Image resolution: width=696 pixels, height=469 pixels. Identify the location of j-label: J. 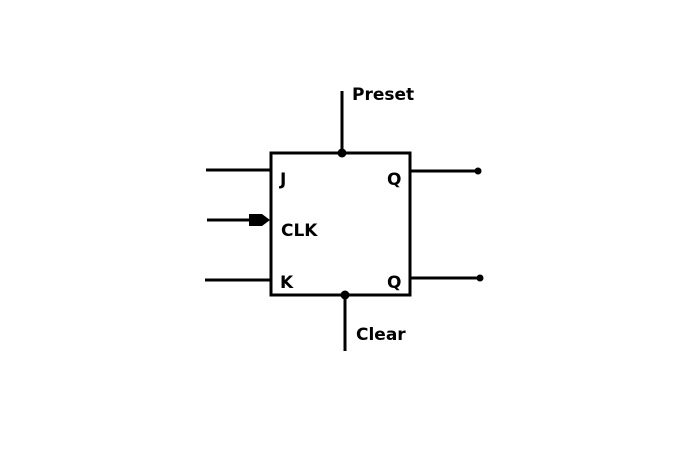
(282, 180).